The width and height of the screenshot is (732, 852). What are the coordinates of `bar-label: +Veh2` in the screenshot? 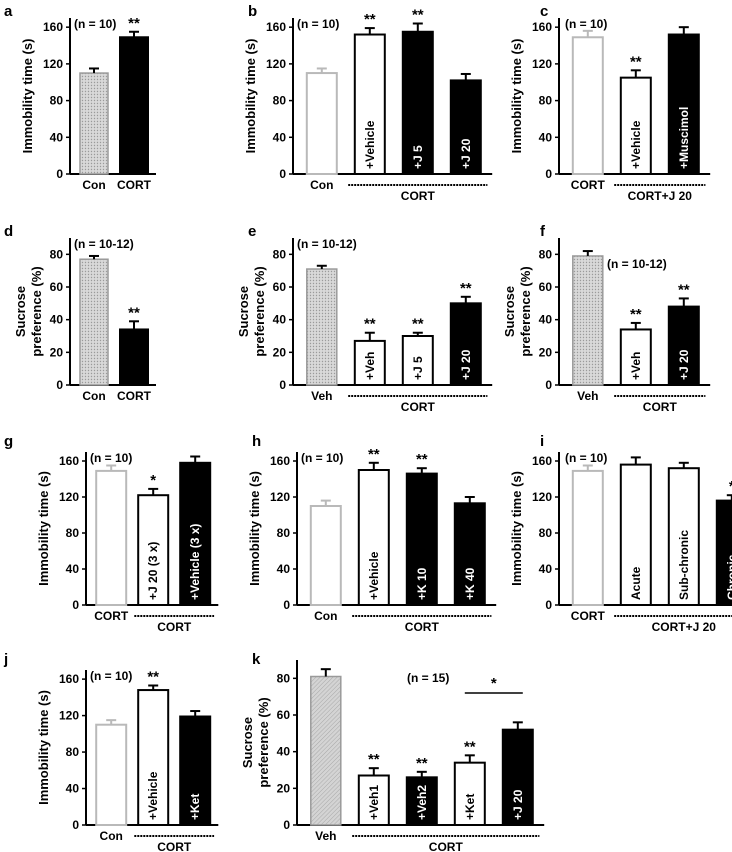 It's located at (422, 802).